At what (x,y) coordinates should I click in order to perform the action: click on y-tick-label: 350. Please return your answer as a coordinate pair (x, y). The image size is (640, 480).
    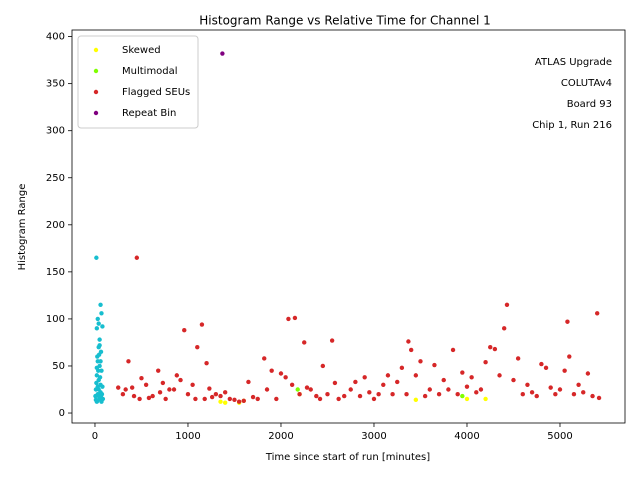
    Looking at the image, I should click on (55, 84).